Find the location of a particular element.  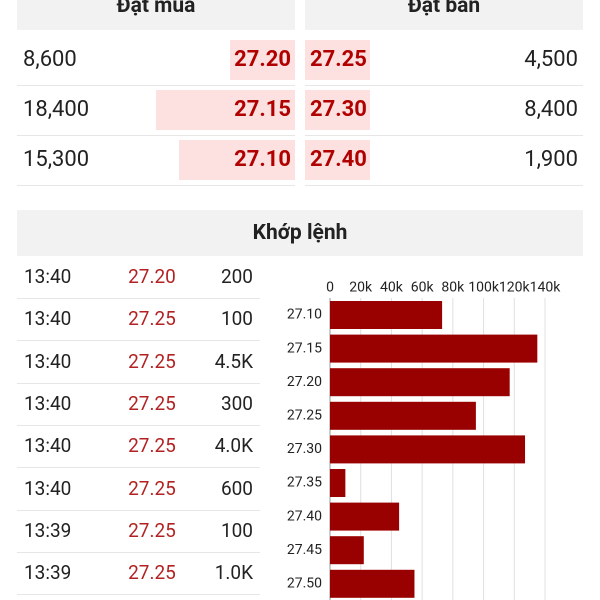

bid-volume: 15,300 is located at coordinates (56, 159).